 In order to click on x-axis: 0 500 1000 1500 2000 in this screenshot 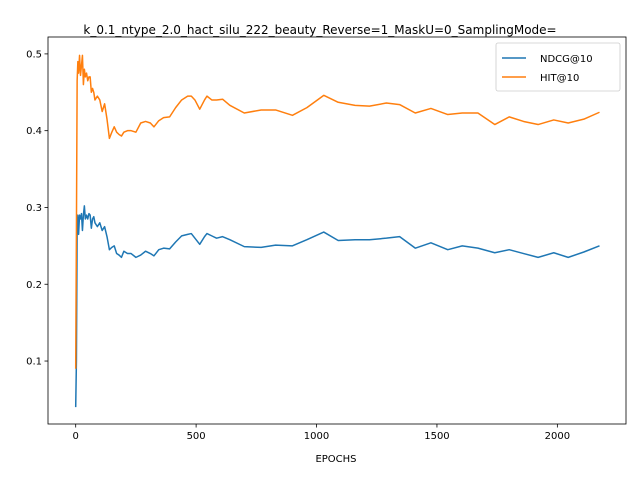, I will do `click(321, 433)`.